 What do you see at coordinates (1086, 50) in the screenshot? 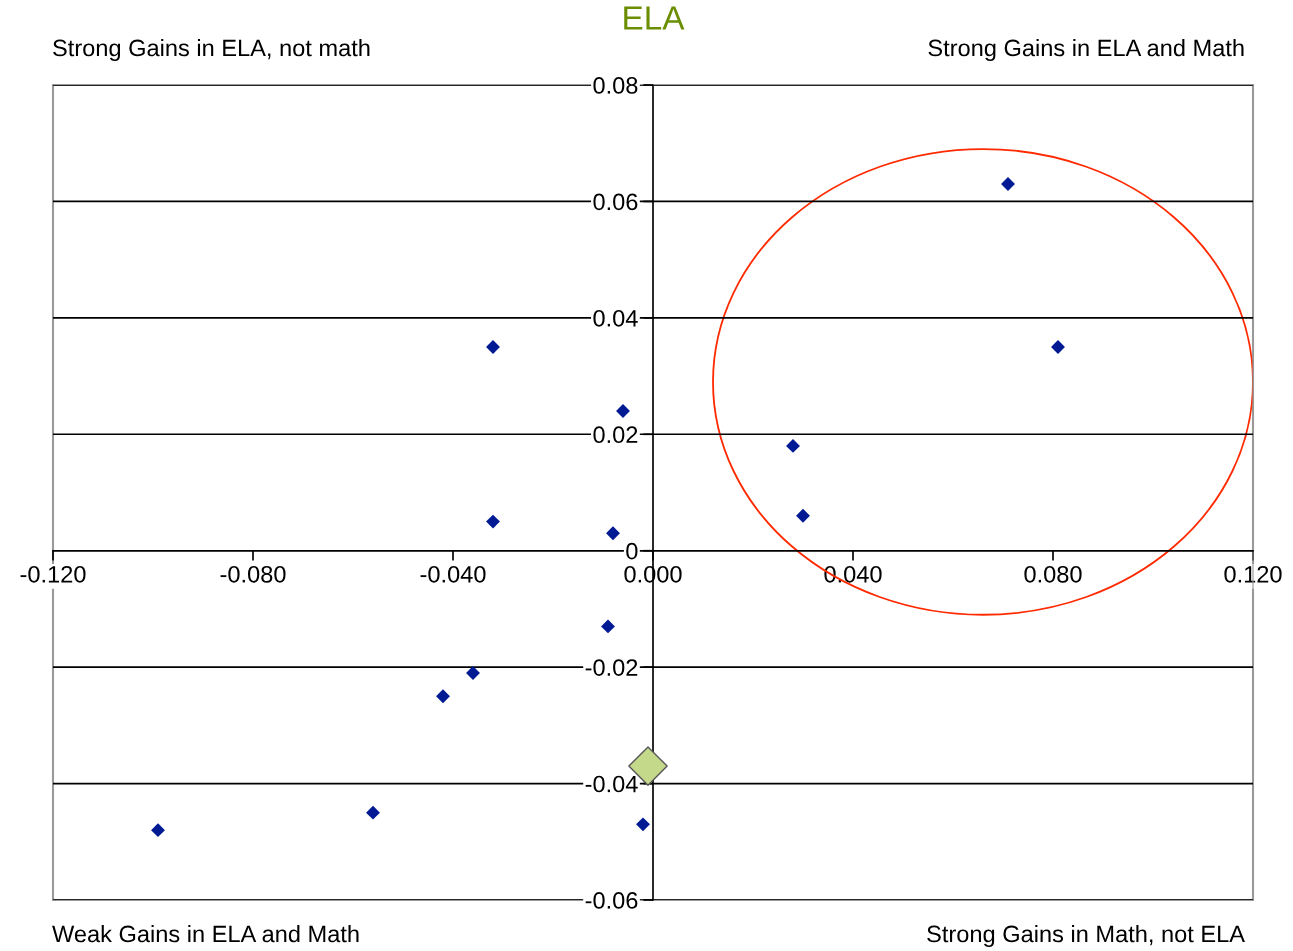
I see `text: Strong Gains in ELA and Math` at bounding box center [1086, 50].